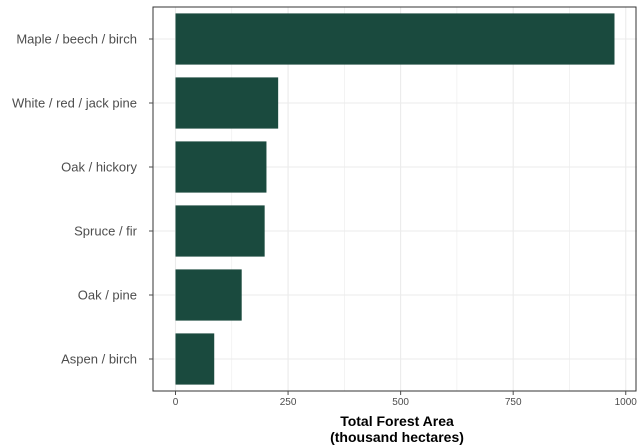 Image resolution: width=637 pixels, height=448 pixels. I want to click on category-label: Oak / hickory, so click(99, 167).